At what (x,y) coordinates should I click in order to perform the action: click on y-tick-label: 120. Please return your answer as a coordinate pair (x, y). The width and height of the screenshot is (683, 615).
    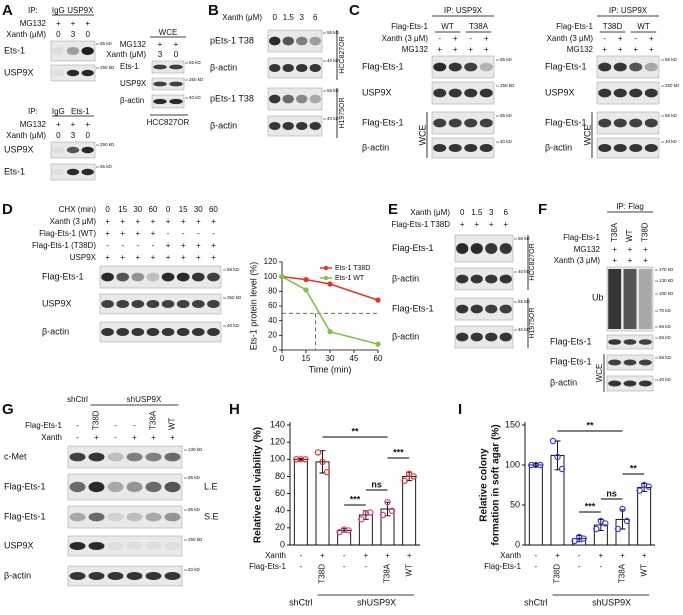
    Looking at the image, I should click on (277, 442).